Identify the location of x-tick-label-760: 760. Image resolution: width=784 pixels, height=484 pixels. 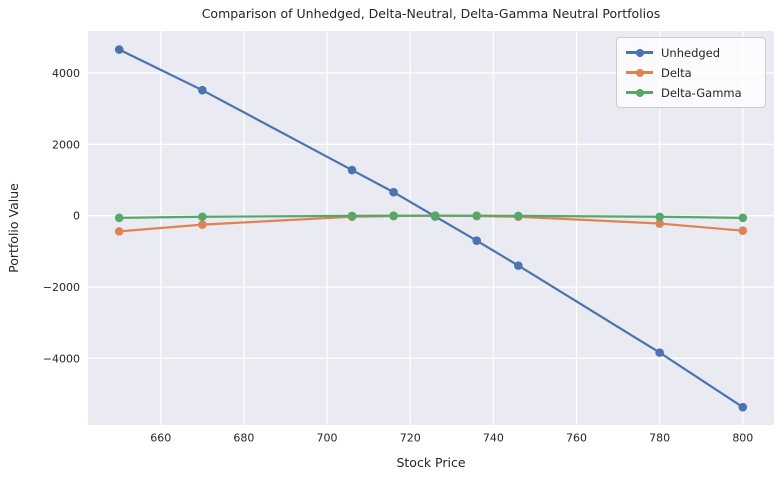
(576, 438).